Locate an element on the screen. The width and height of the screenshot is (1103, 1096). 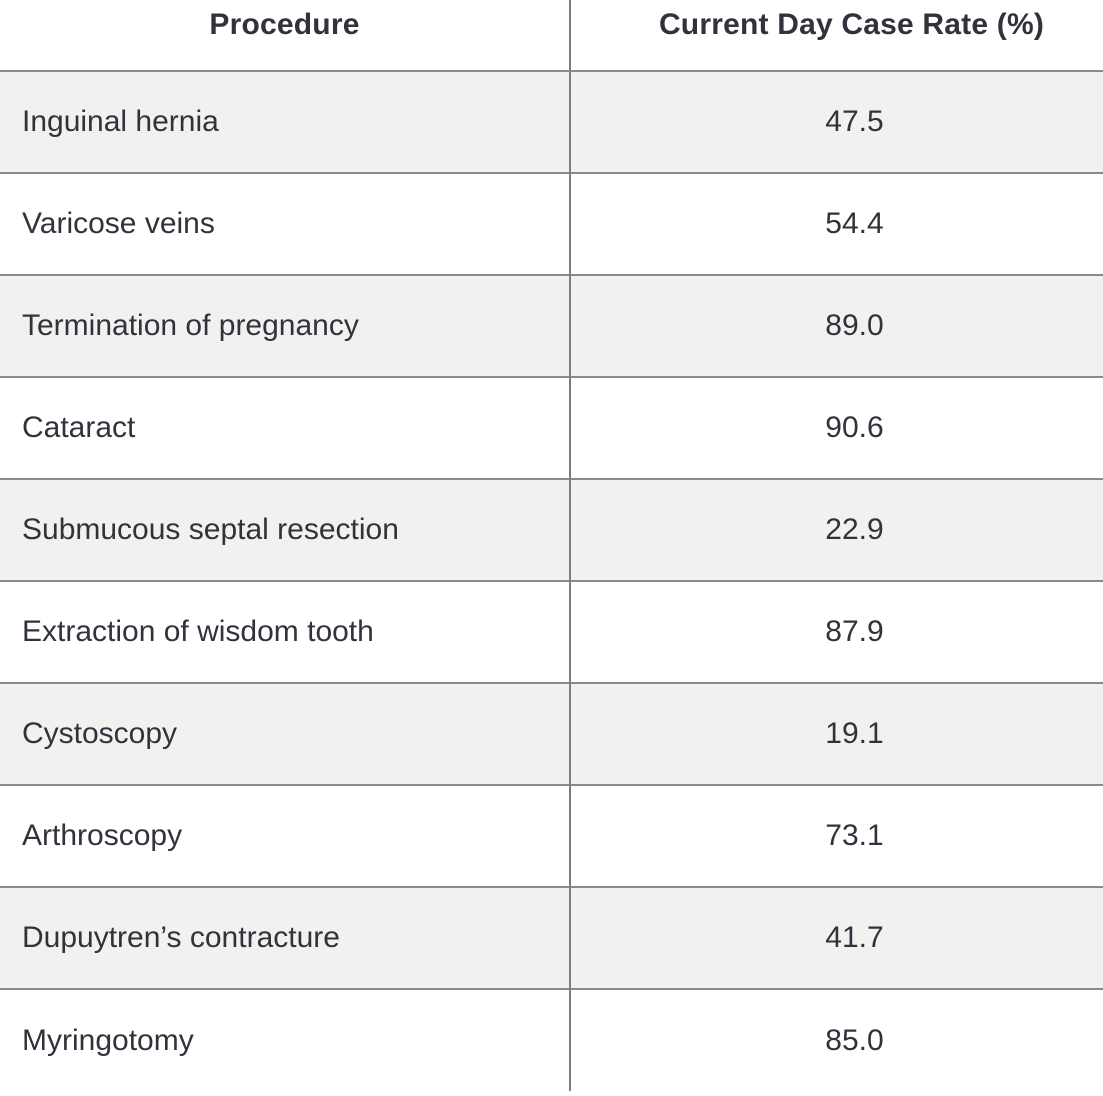
table-row: Submucous septal resection 22.9 is located at coordinates (551, 529).